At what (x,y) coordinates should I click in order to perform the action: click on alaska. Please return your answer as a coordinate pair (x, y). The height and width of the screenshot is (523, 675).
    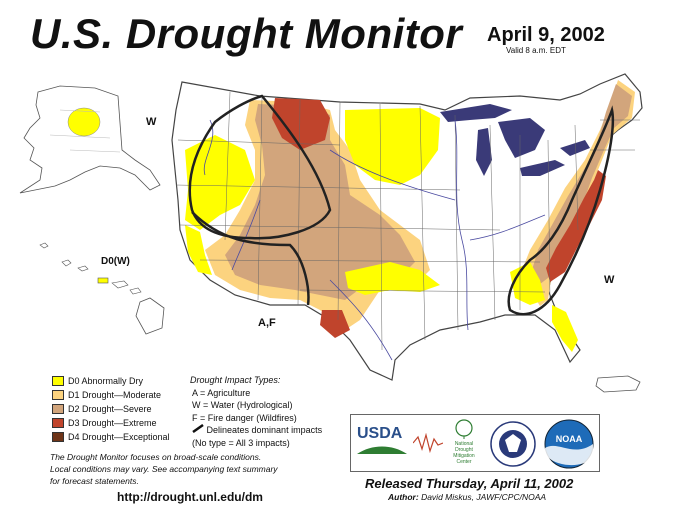
    Looking at the image, I should click on (90, 139).